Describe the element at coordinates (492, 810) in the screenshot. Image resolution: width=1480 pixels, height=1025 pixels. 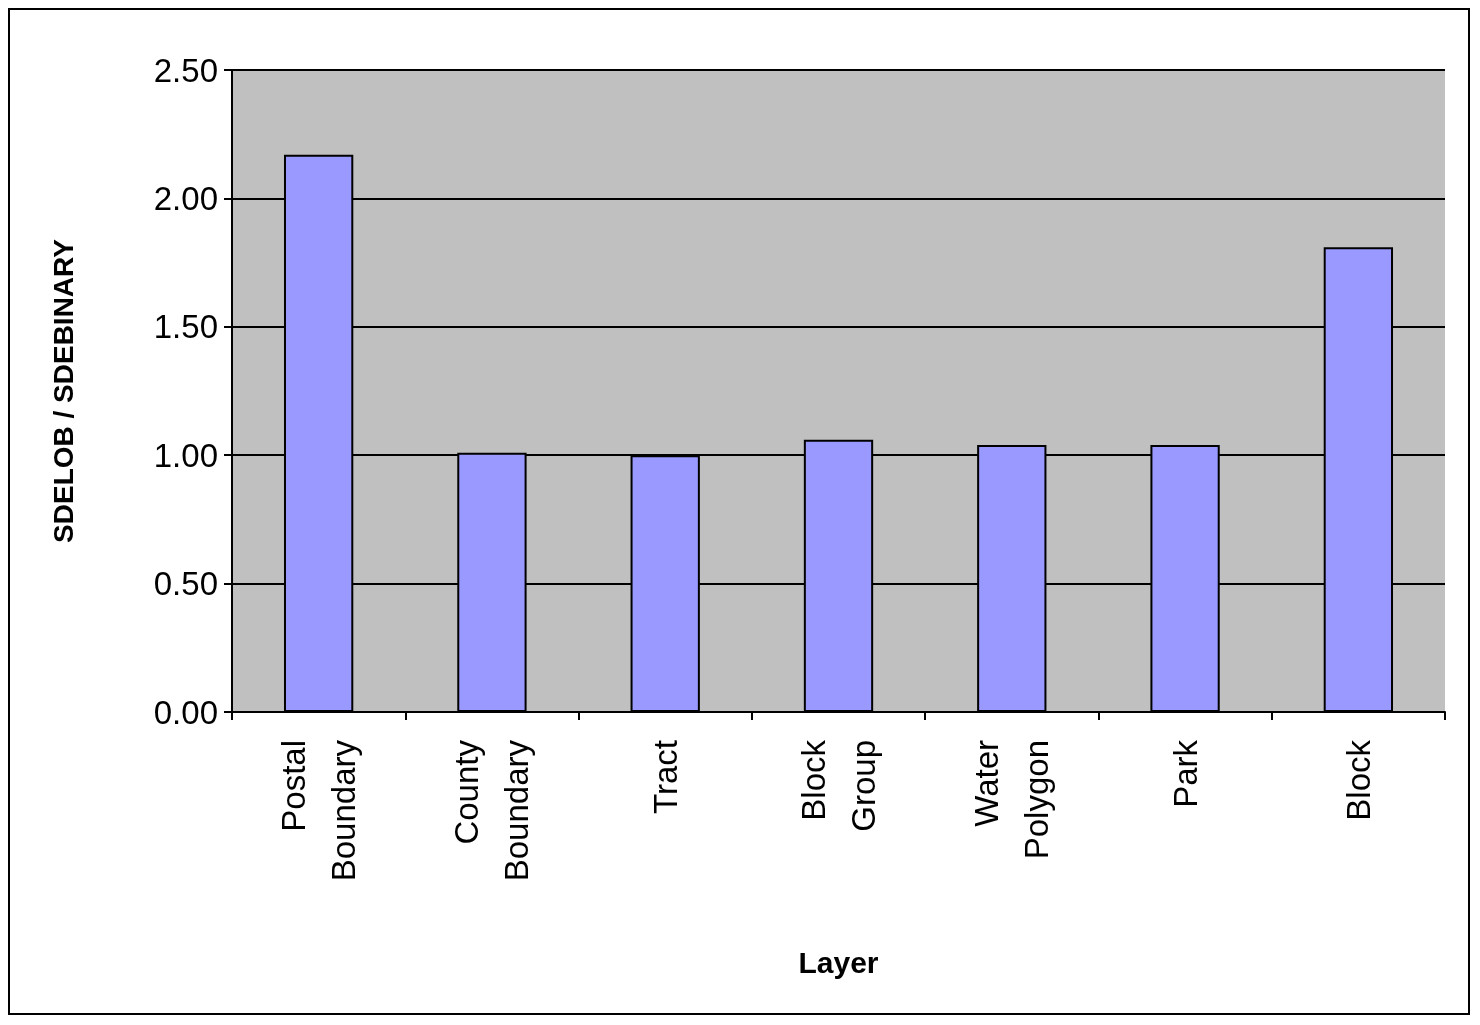
I see `x-tick-label: County Boundary` at that location.